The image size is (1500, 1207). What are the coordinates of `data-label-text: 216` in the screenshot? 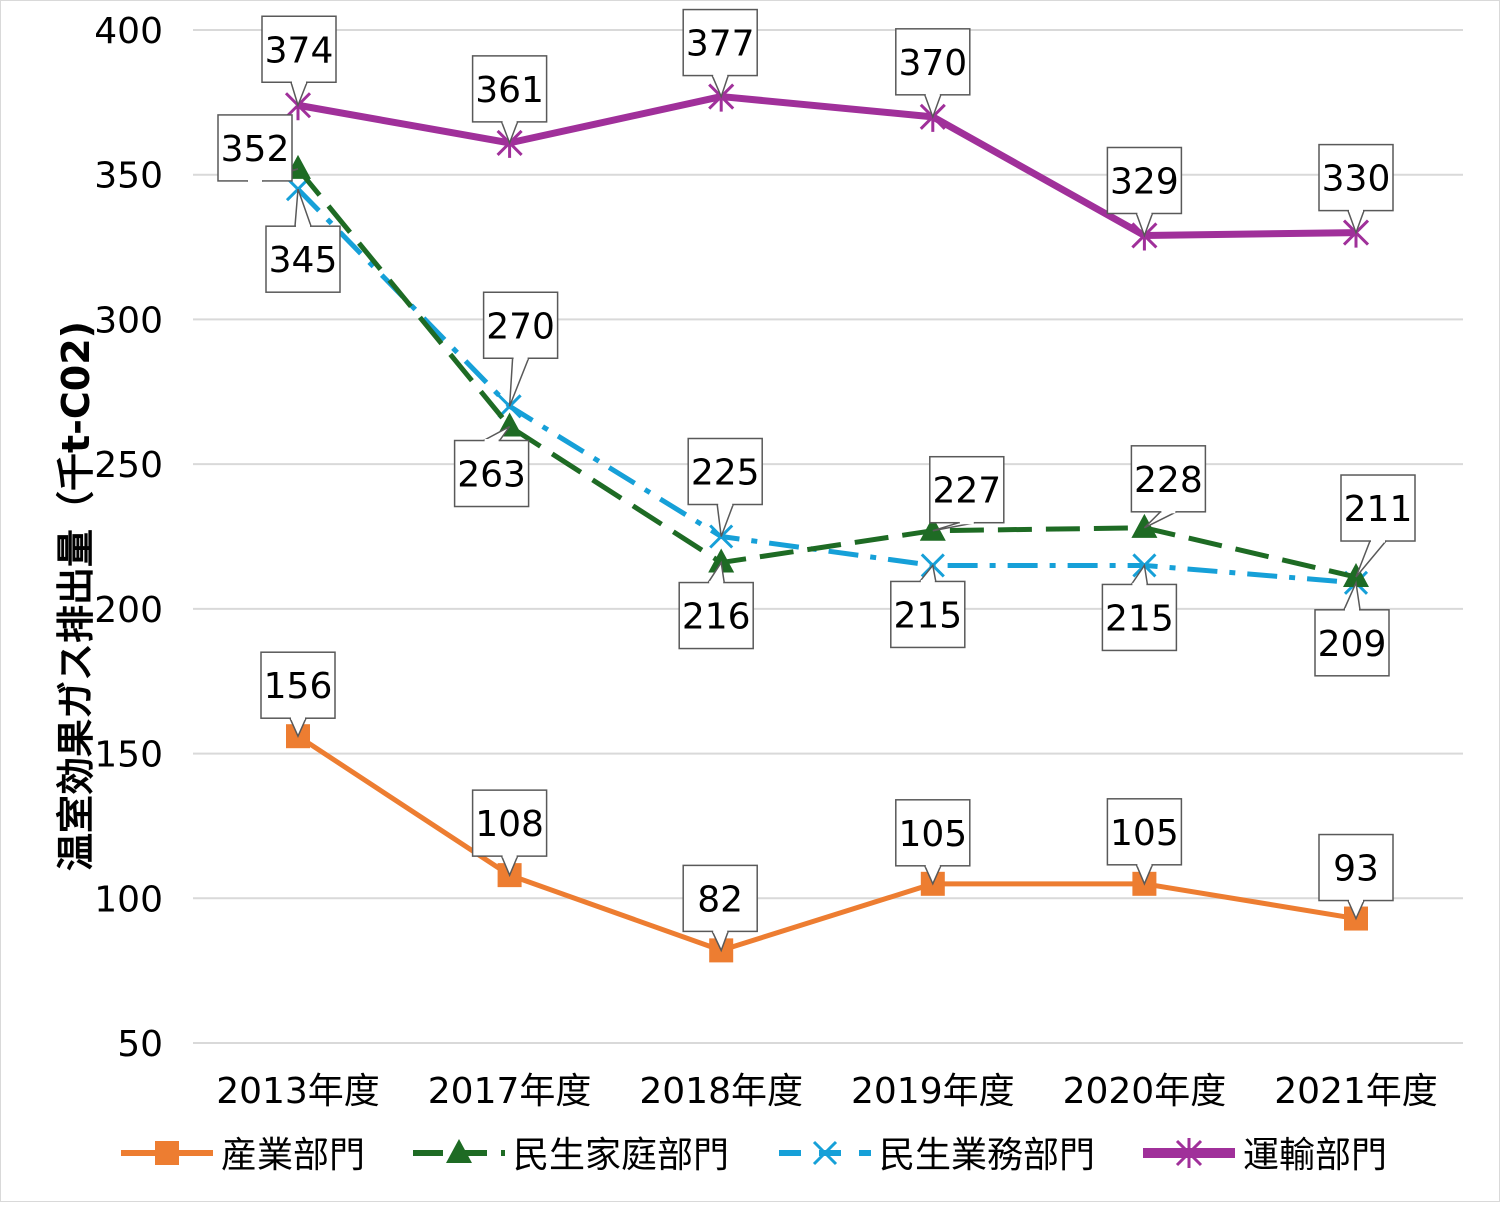 It's located at (716, 617).